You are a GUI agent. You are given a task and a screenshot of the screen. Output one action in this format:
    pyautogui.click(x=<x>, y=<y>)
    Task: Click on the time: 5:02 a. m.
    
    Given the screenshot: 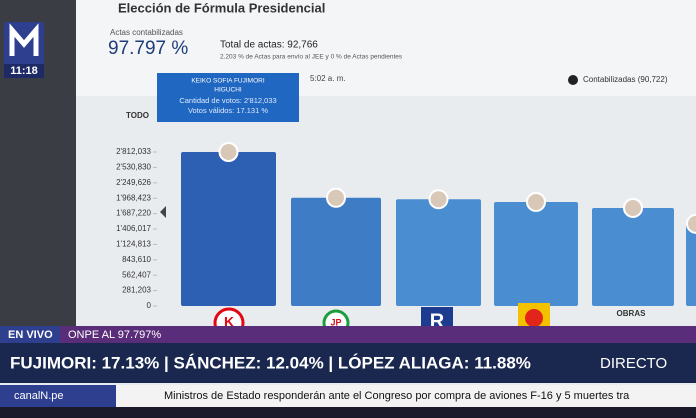 What is the action you would take?
    pyautogui.click(x=328, y=78)
    